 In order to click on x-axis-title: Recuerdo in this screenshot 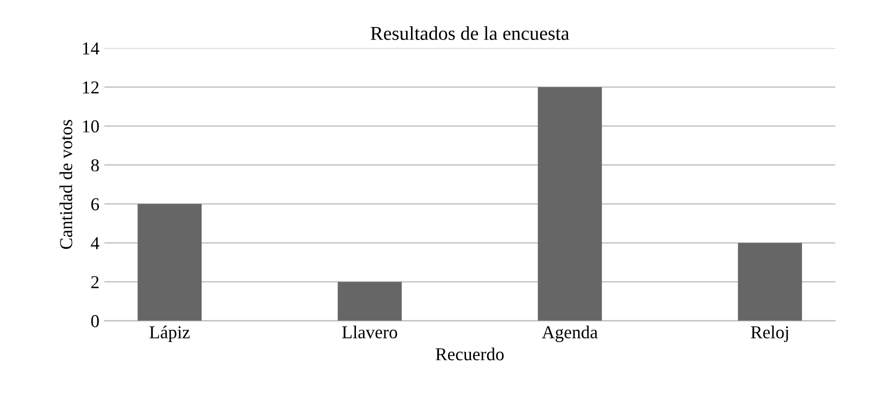, I will do `click(470, 354)`.